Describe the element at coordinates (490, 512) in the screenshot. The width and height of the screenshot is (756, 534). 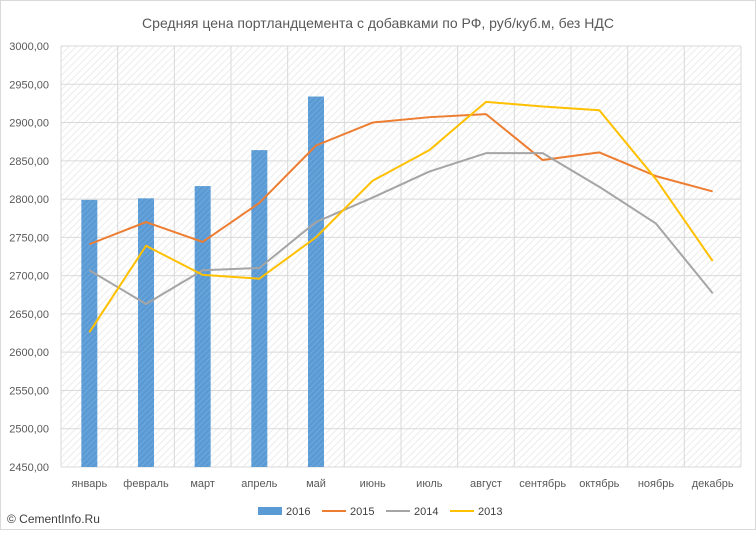
I see `legend-label-2013: 2013` at that location.